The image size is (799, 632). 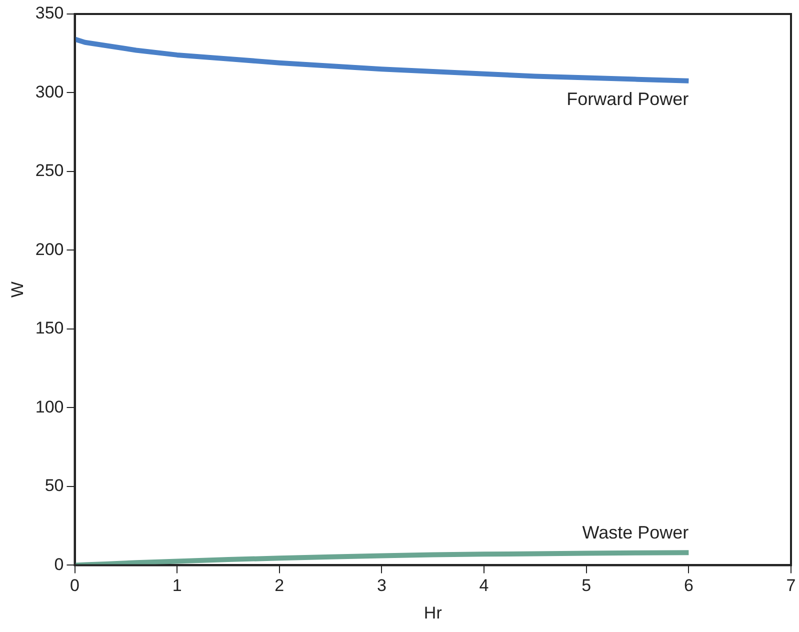 What do you see at coordinates (49, 13) in the screenshot?
I see `y-tick-label: 350` at bounding box center [49, 13].